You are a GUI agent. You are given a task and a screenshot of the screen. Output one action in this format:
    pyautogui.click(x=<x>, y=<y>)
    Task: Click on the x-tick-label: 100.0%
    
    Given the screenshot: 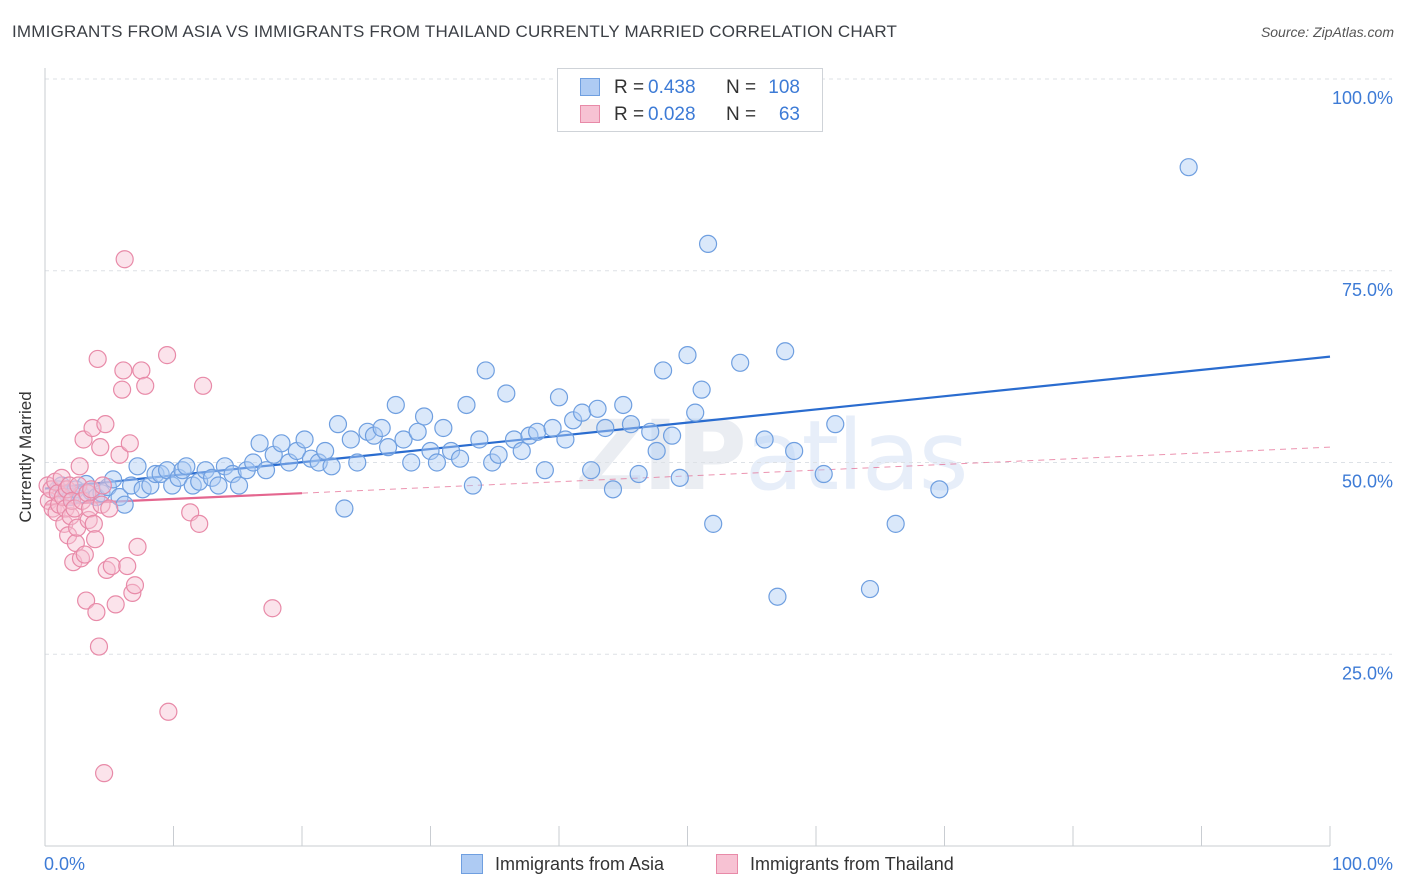 What is the action you would take?
    pyautogui.click(x=1362, y=864)
    